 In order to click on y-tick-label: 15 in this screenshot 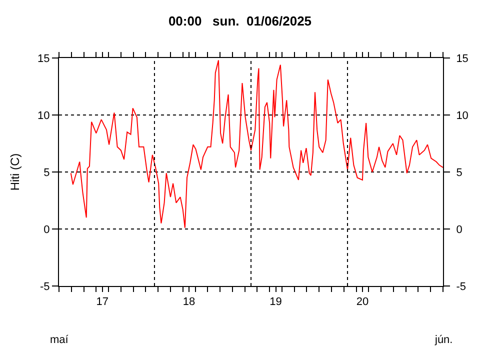, I will do `click(44, 58)`.